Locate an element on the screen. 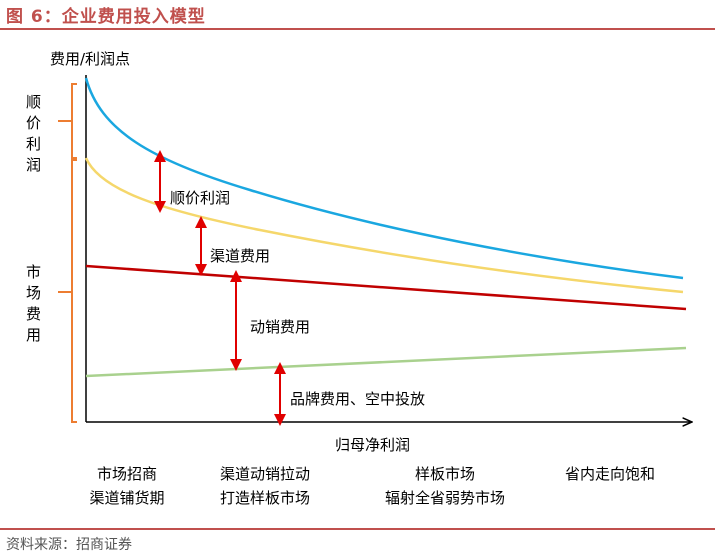 This screenshot has width=715, height=559. gap-label-profit: 顺价利润 is located at coordinates (200, 198).